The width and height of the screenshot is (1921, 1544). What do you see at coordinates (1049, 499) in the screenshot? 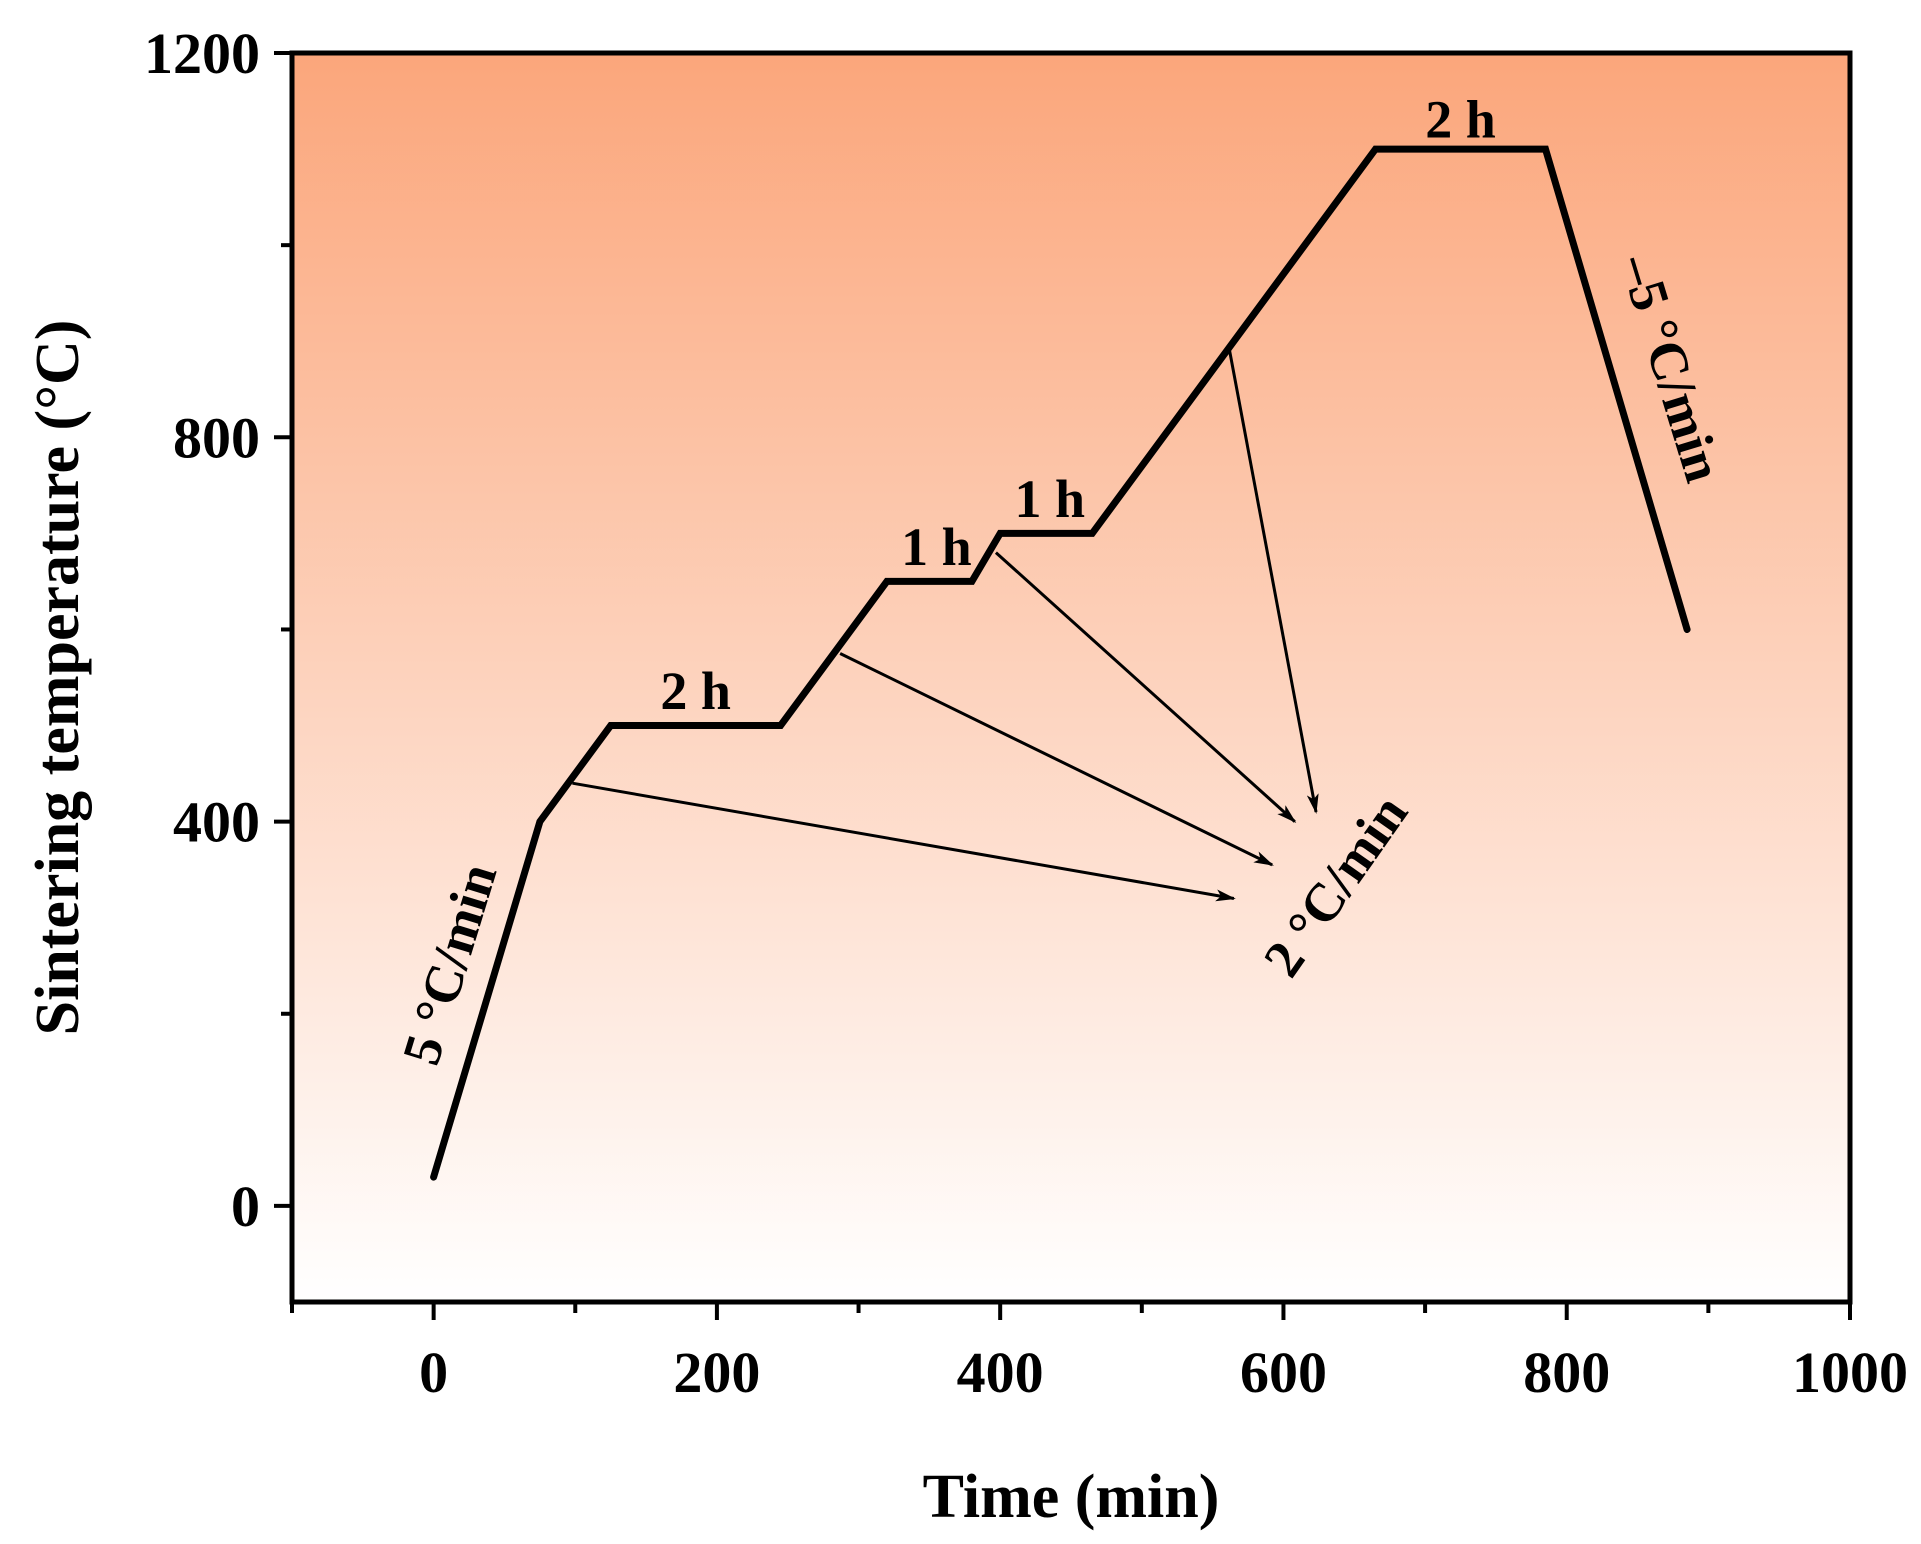
I see `annotation-hold3: 1 h` at bounding box center [1049, 499].